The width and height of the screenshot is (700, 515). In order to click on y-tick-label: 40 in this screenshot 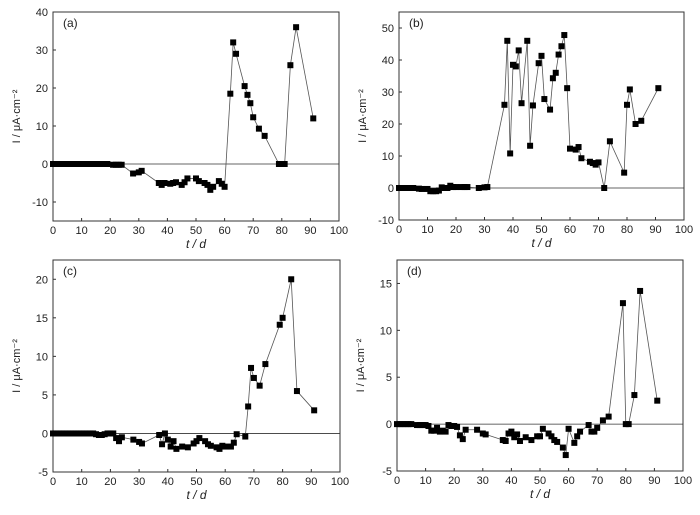, I will do `click(42, 13)`.